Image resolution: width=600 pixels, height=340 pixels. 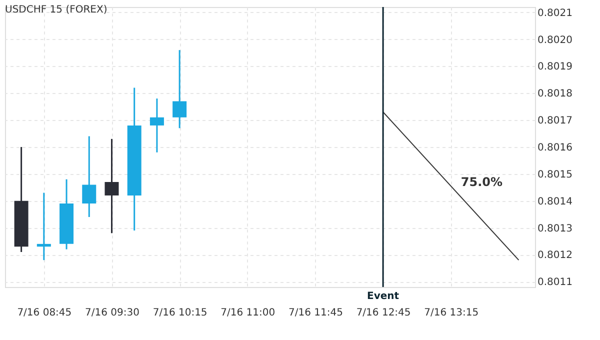 I want to click on x-tick-label: 7/16 10:15, so click(x=180, y=313).